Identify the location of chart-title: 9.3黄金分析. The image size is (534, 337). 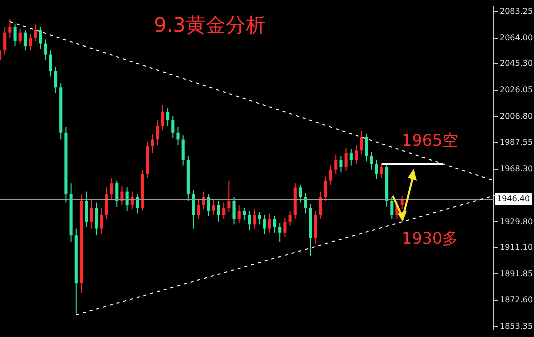
(210, 25).